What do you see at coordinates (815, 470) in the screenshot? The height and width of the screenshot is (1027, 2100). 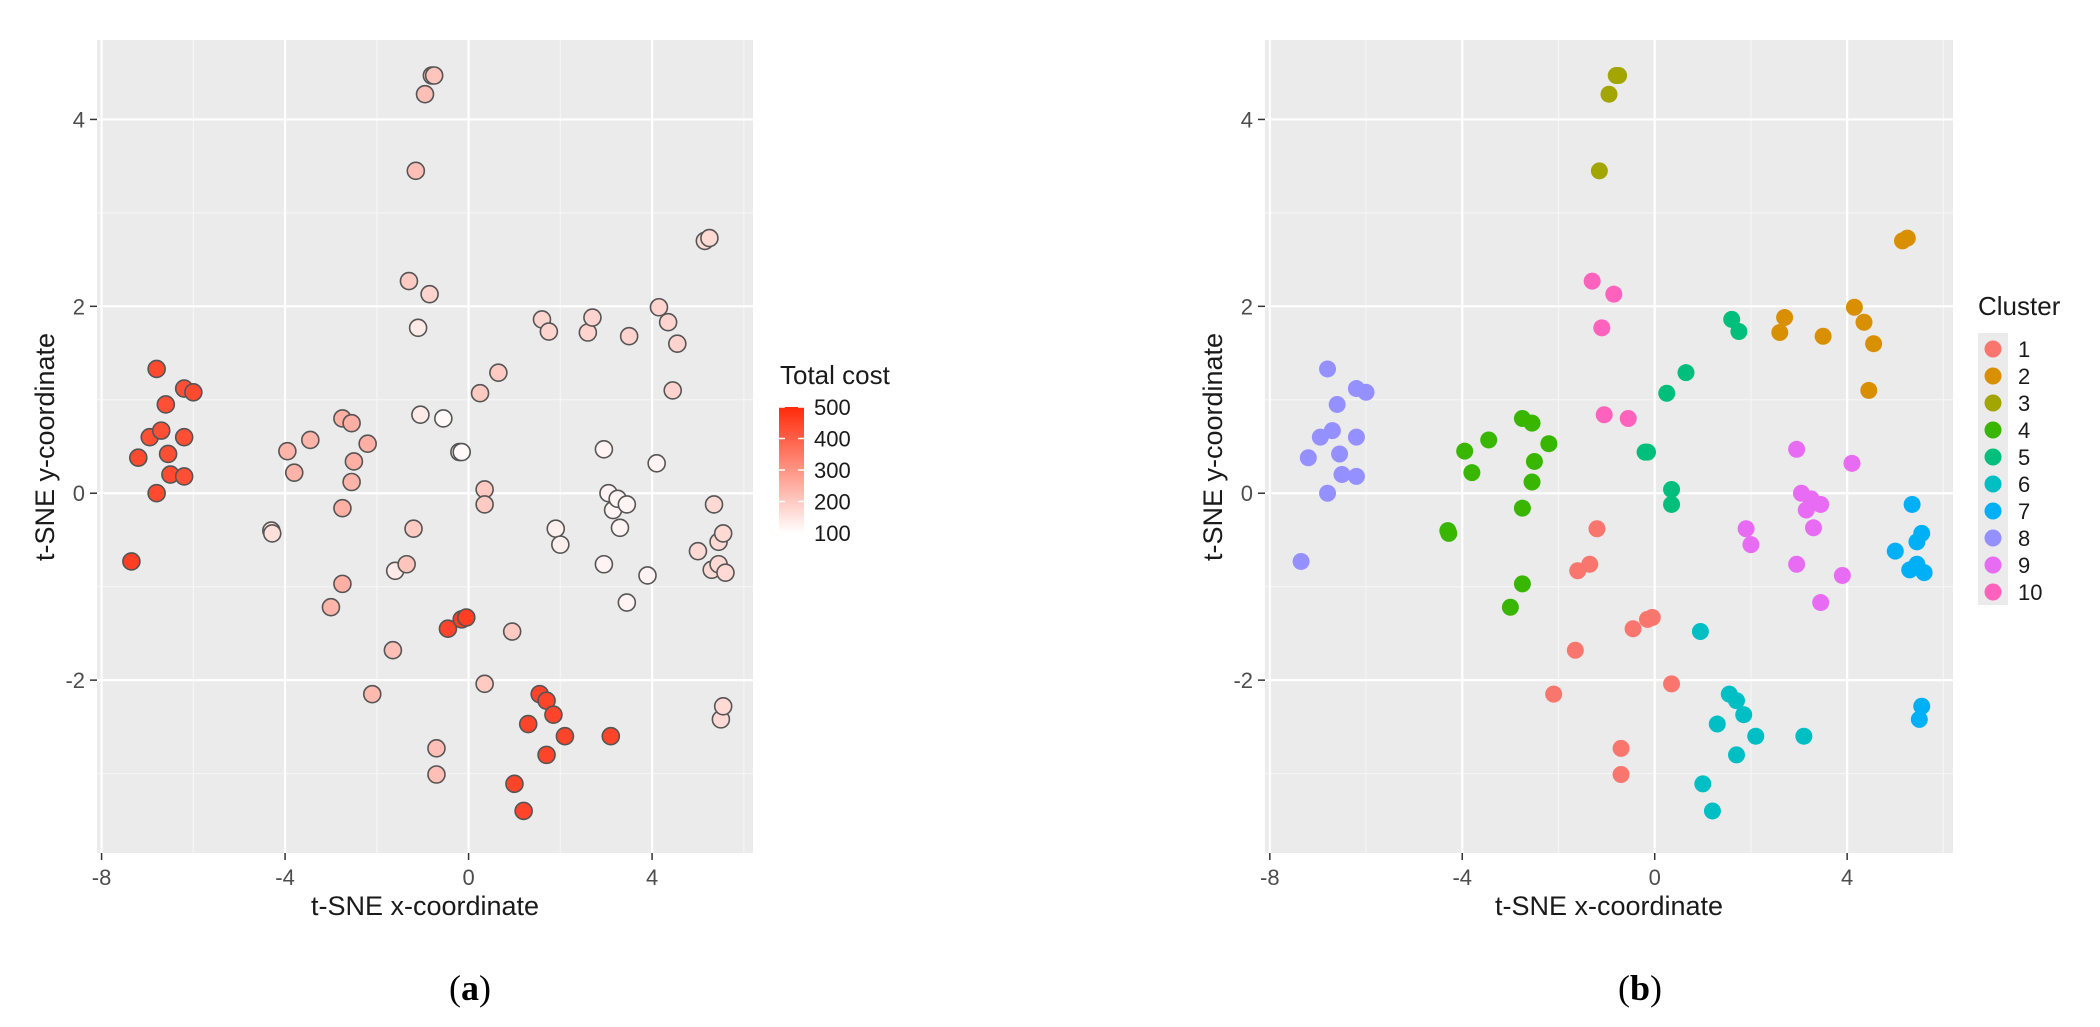 I see `colorbar-ticks: 500 400 300 200 100` at bounding box center [815, 470].